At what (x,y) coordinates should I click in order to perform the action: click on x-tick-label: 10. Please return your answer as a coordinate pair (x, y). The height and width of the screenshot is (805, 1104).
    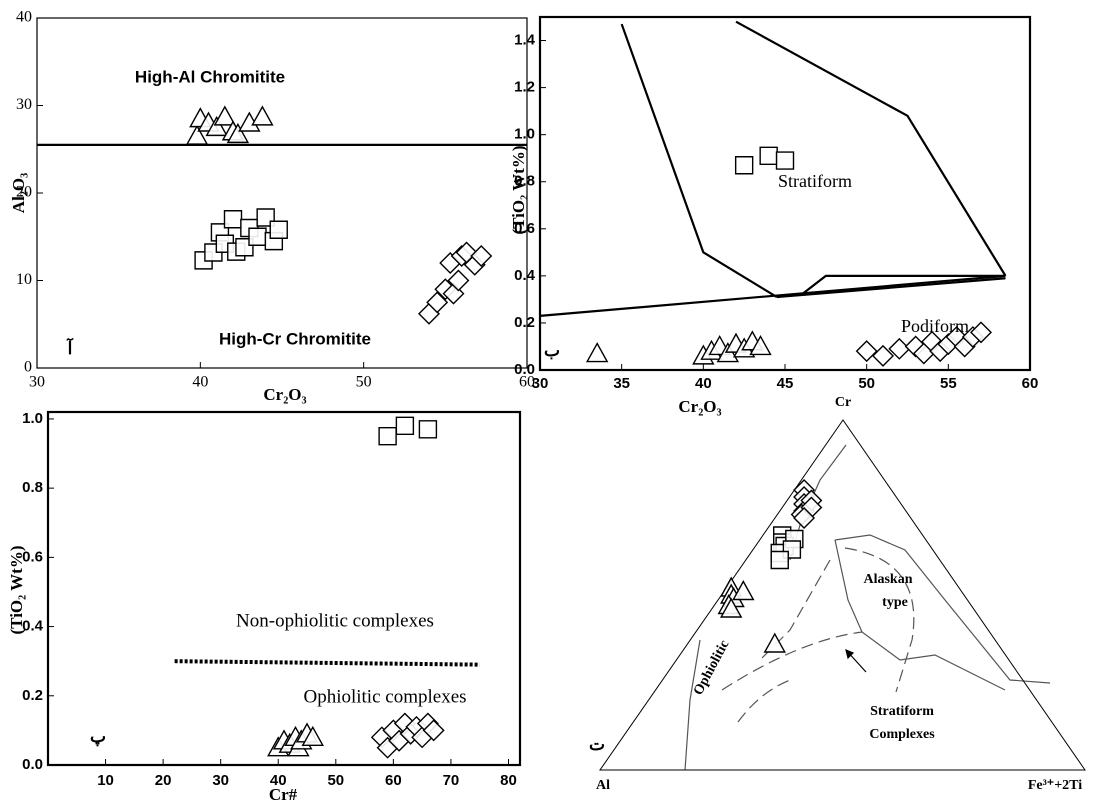
    Looking at the image, I should click on (105, 780).